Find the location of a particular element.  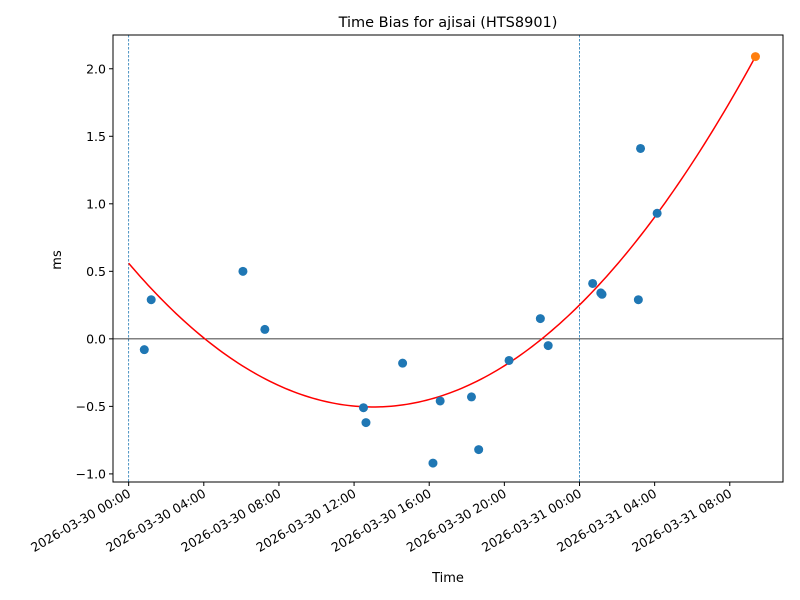

y-tick-label-1: −0.5 is located at coordinates (91, 406).